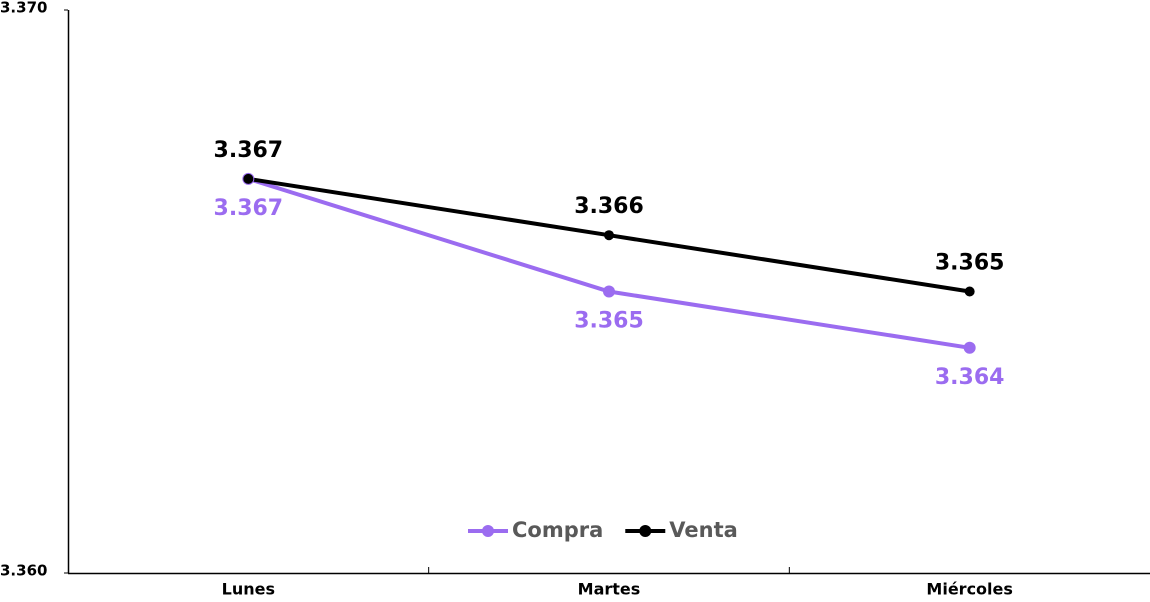 Image resolution: width=1150 pixels, height=602 pixels. Describe the element at coordinates (23, 571) in the screenshot. I see `y-tick-label: 3.360` at that location.